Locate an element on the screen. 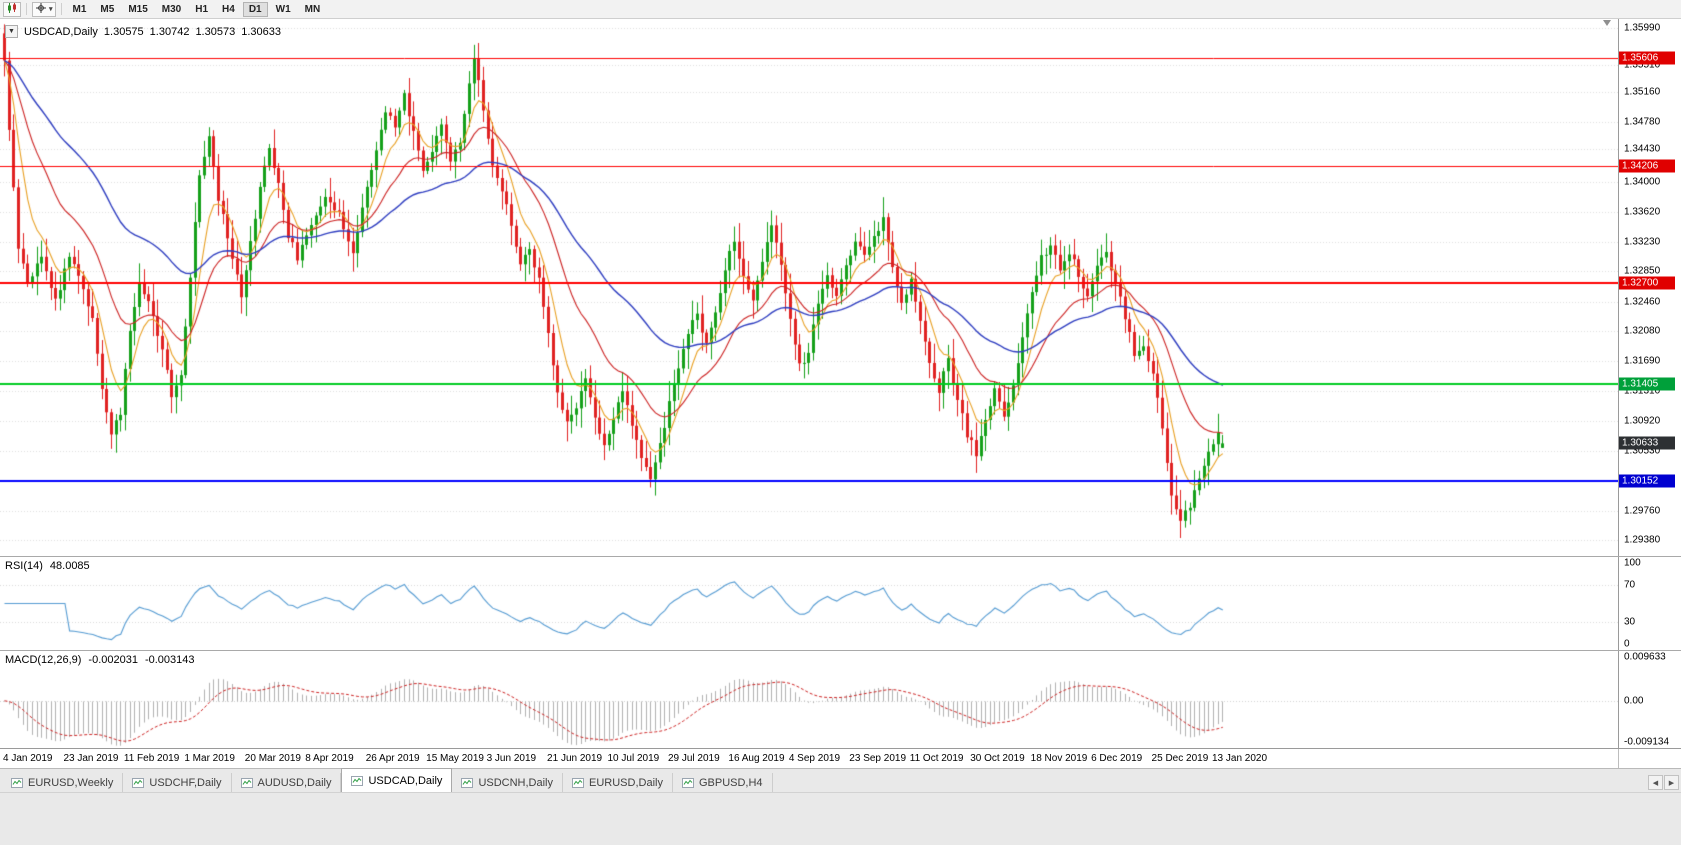  date-tick-label: 21 Jun 2019 is located at coordinates (575, 758).